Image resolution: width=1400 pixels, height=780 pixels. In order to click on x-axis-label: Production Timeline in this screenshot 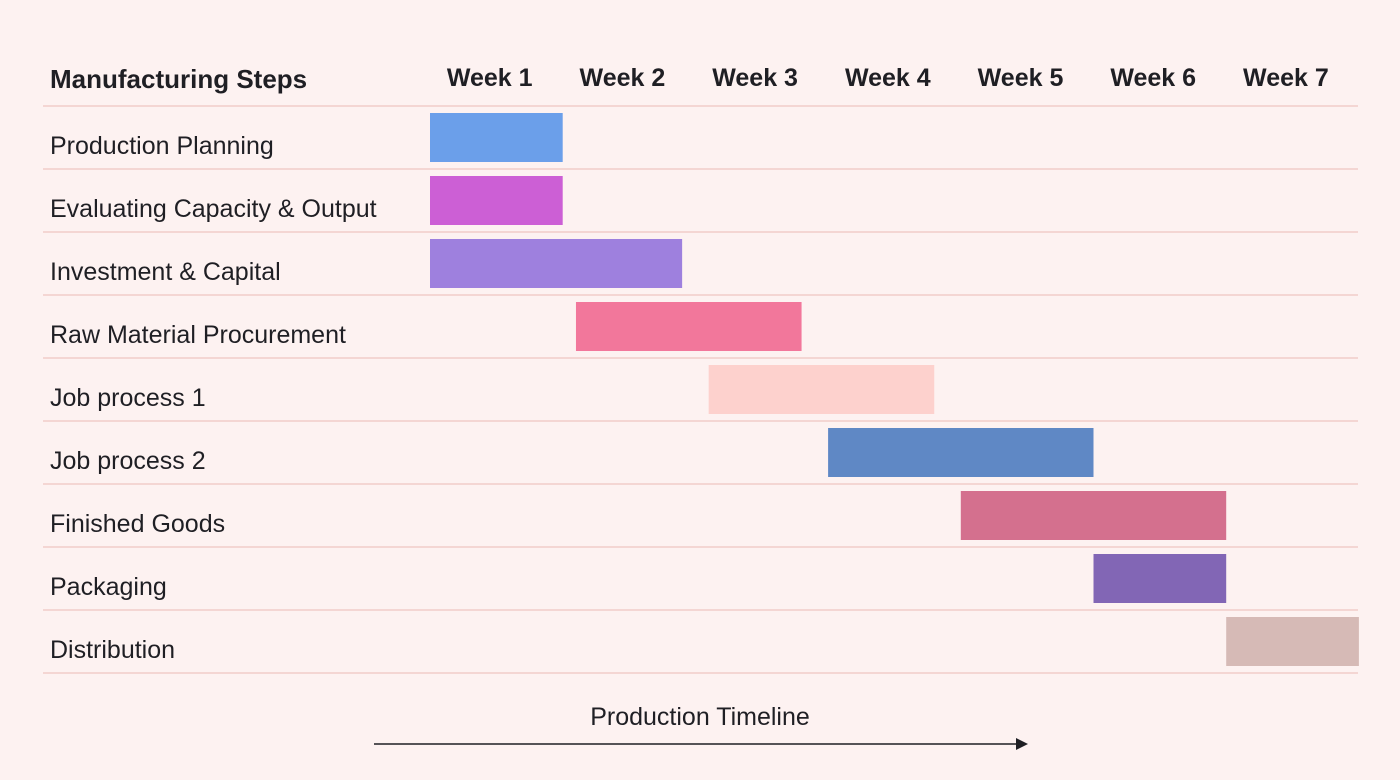, I will do `click(700, 717)`.